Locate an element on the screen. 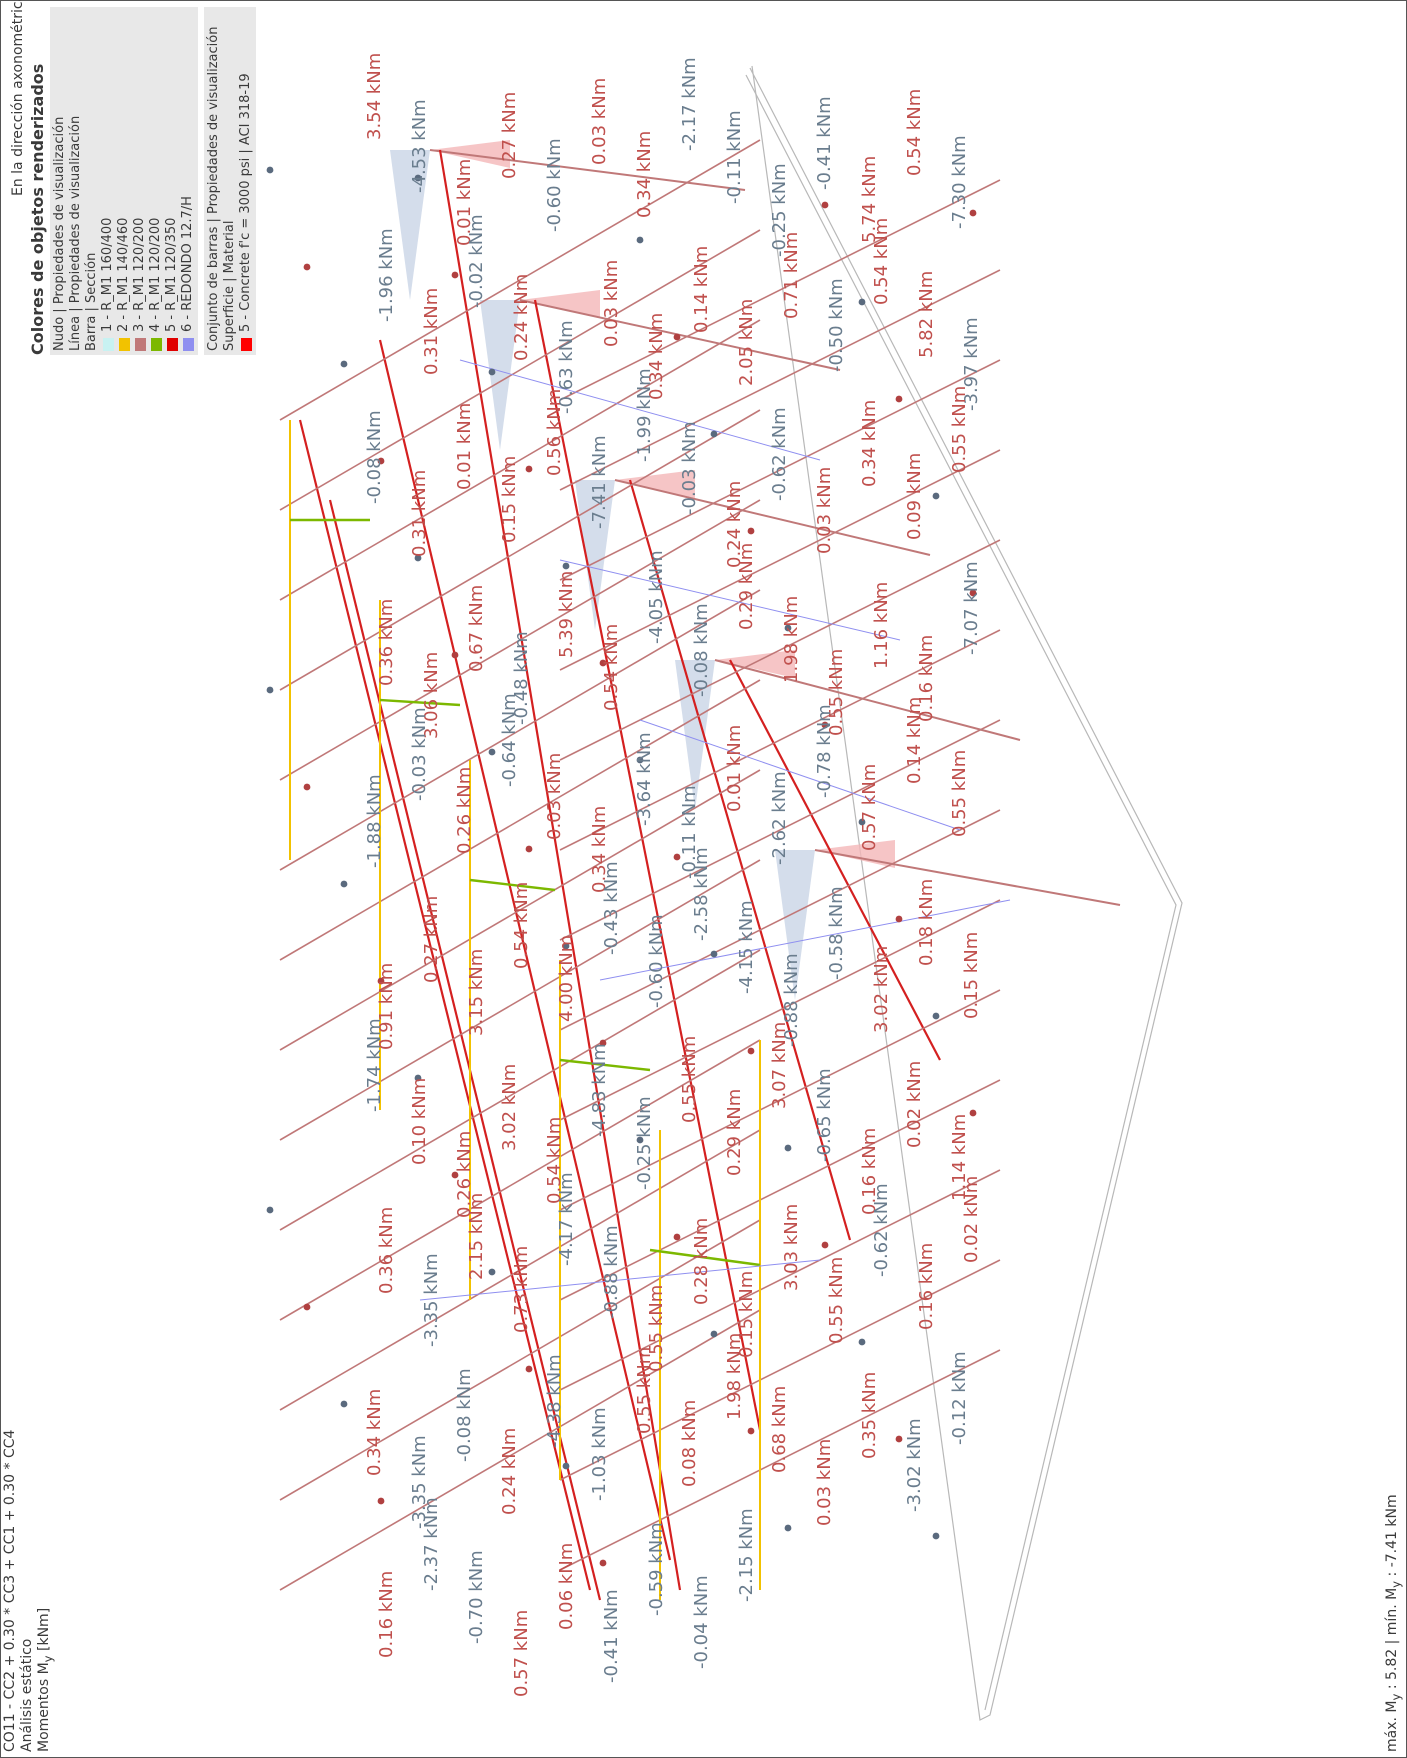 Image resolution: width=1407 pixels, height=1758 pixels. negative-moment-label: -0.08 kNm is located at coordinates (374, 457).